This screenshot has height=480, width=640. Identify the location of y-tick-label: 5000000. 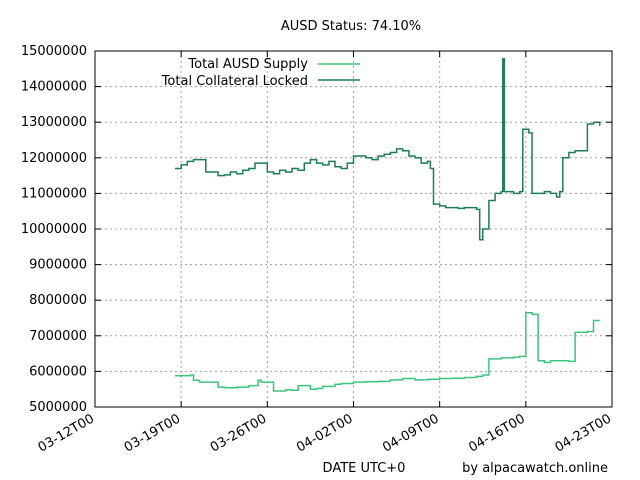
(58, 407).